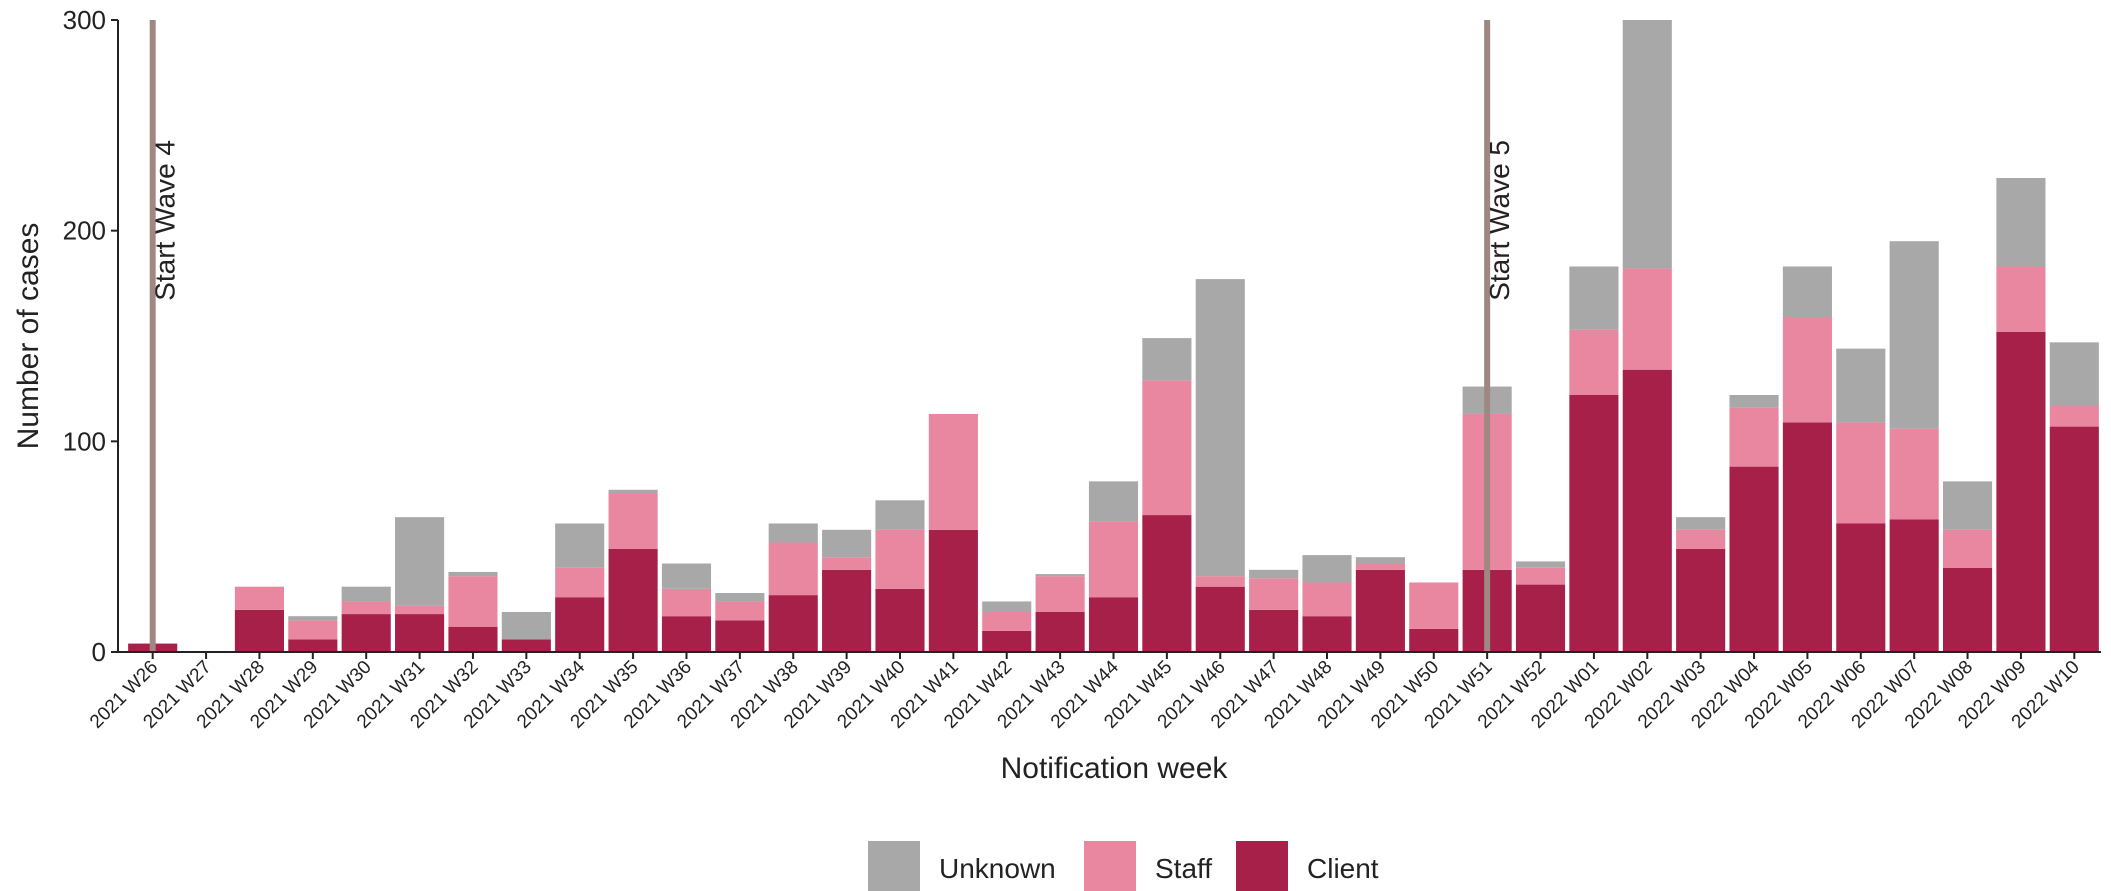 Image resolution: width=2111 pixels, height=891 pixels. Describe the element at coordinates (1343, 868) in the screenshot. I see `legend-label: Client` at that location.